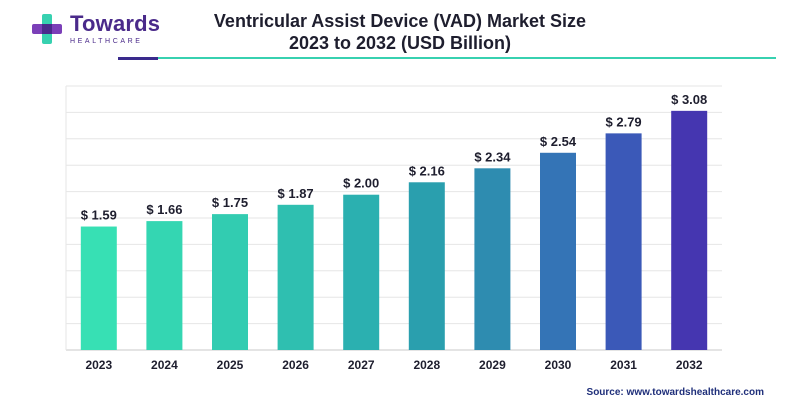 This screenshot has height=415, width=800. Describe the element at coordinates (230, 365) in the screenshot. I see `x-tick-2025: 2025` at that location.